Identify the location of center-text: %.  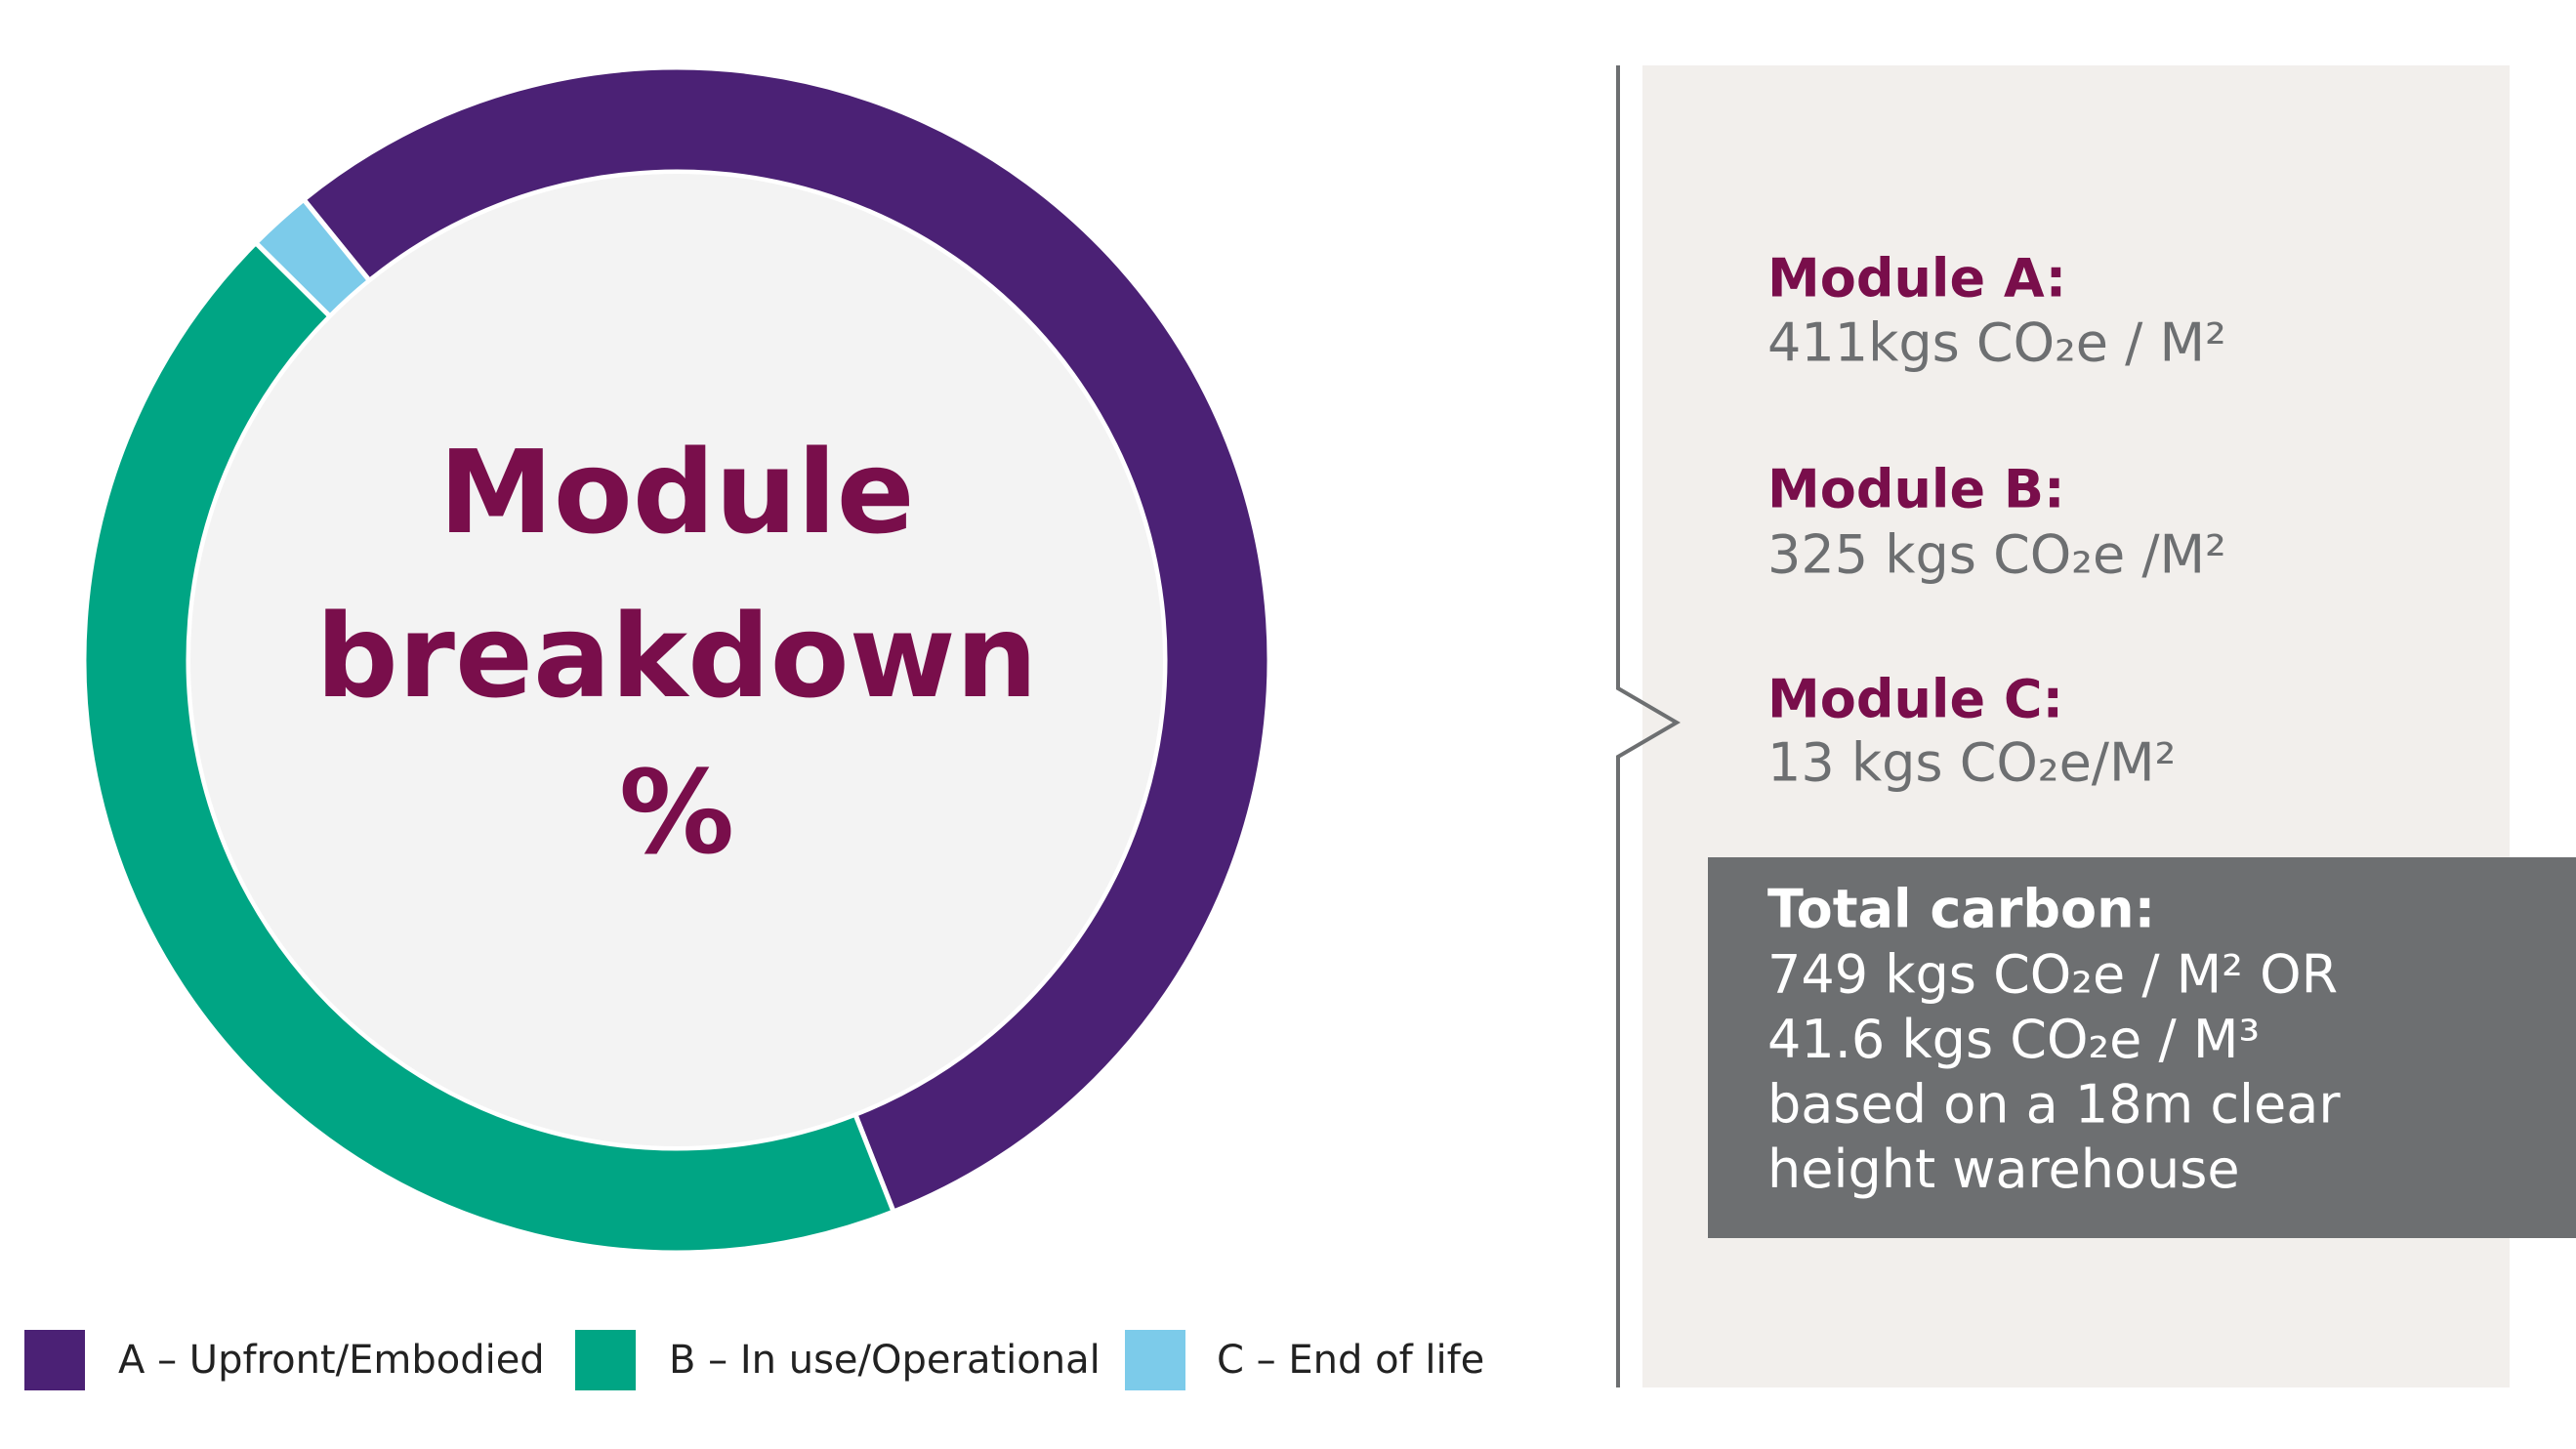
(676, 812).